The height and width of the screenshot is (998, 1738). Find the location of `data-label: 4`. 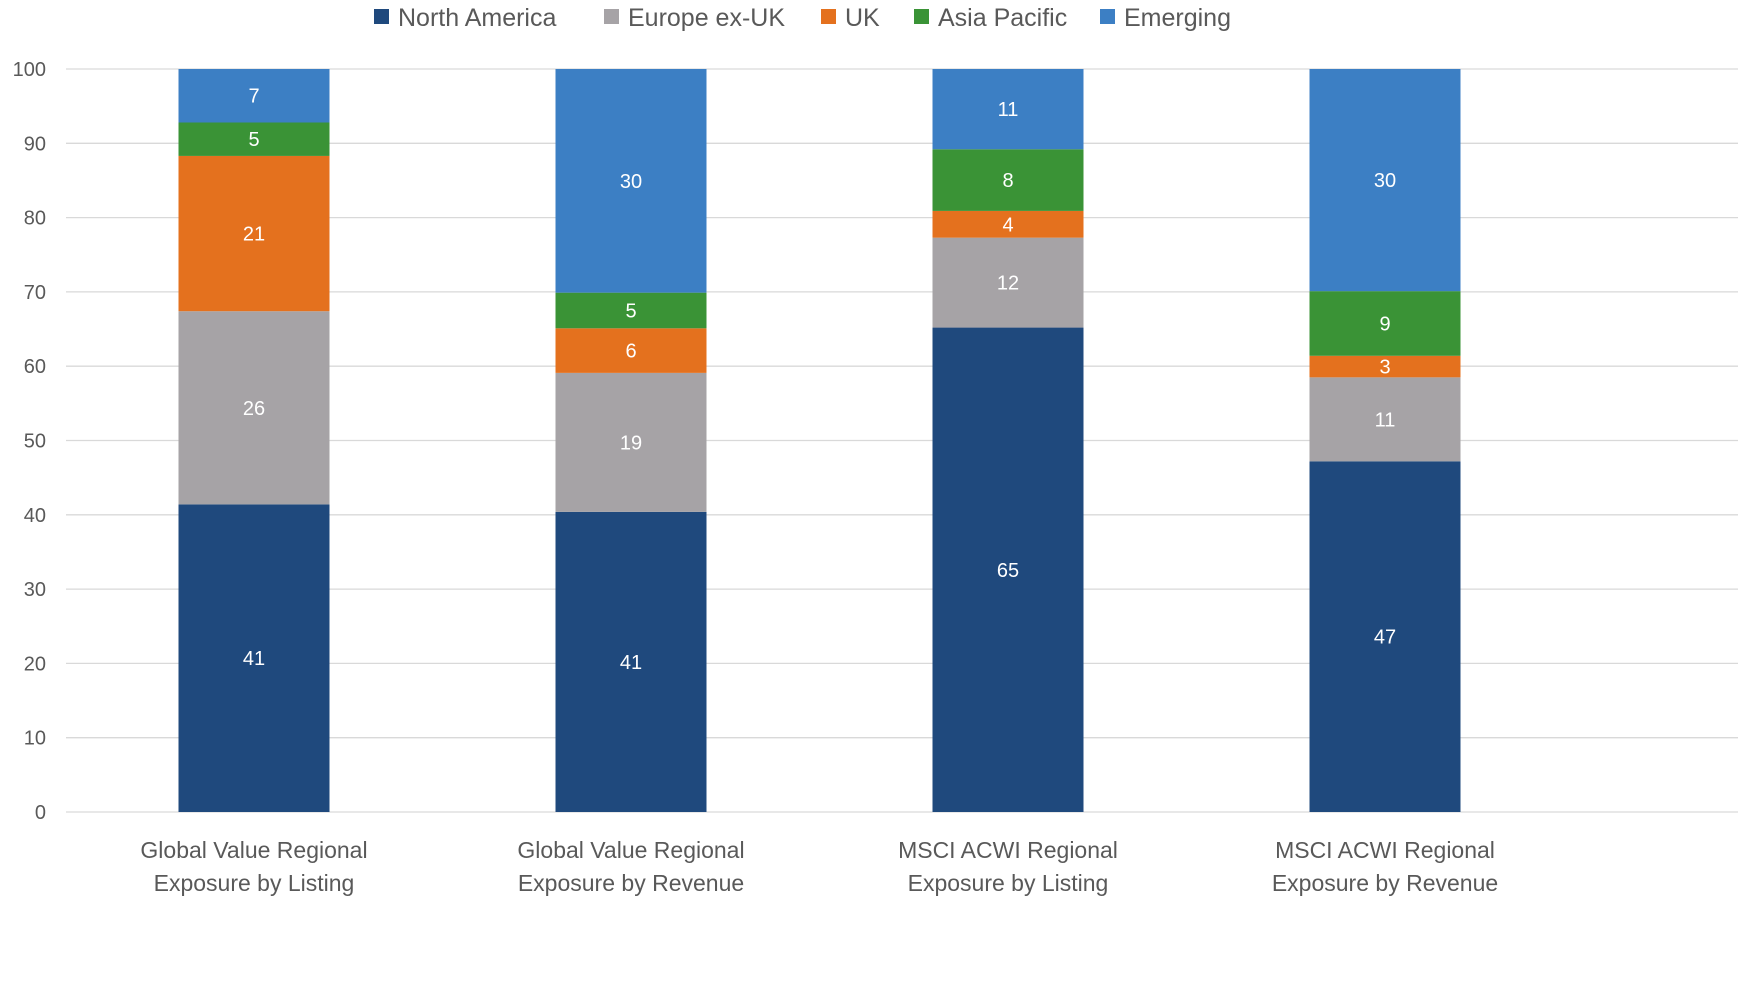

data-label: 4 is located at coordinates (1007, 225).